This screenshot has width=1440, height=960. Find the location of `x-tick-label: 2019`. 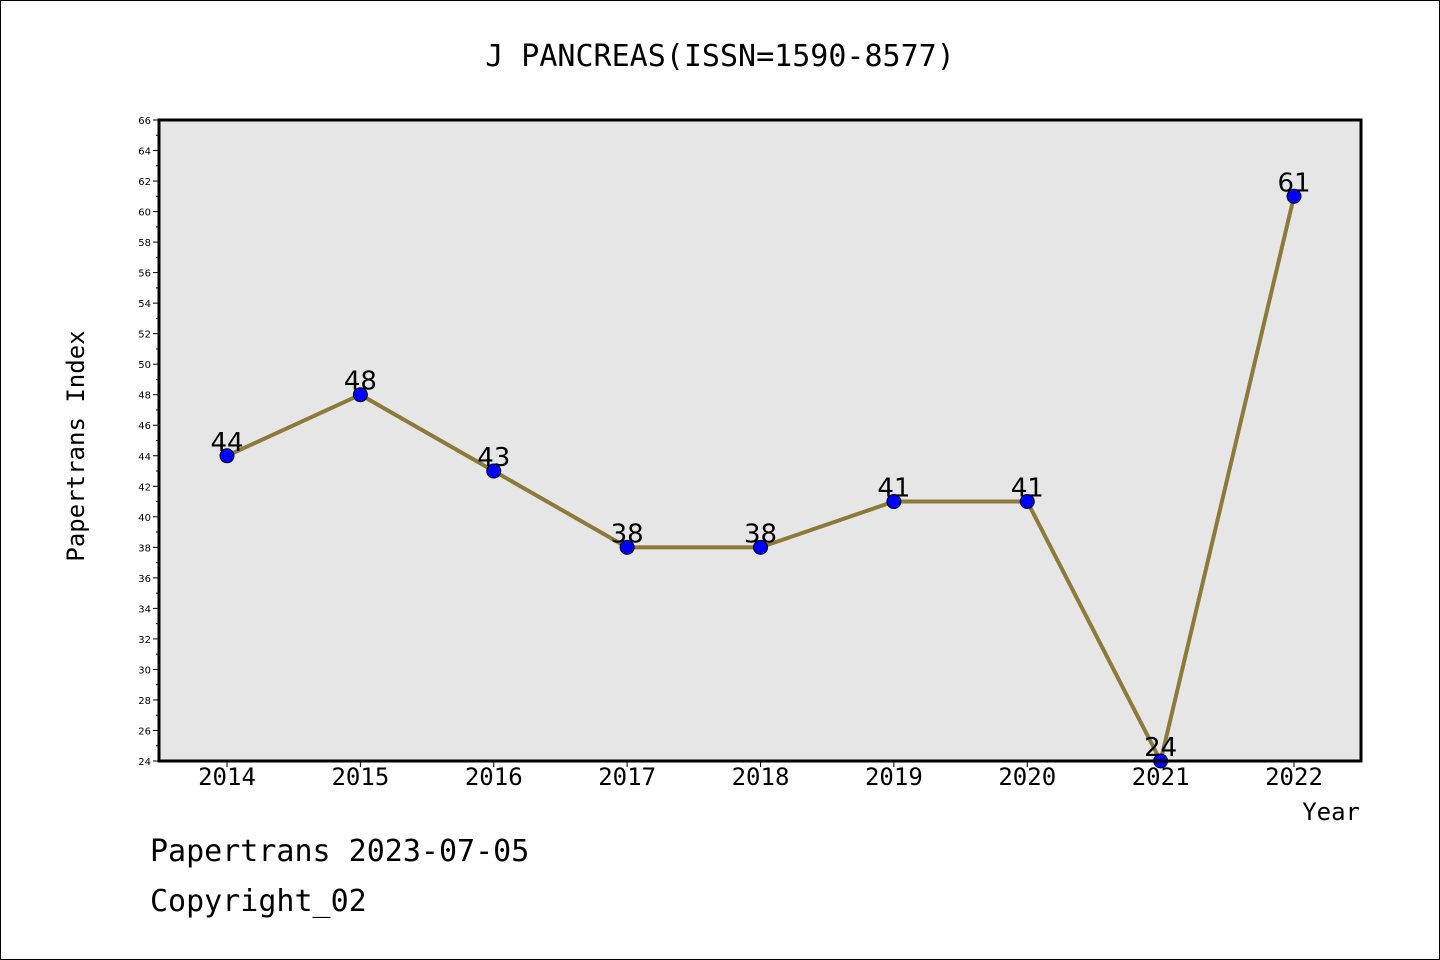

x-tick-label: 2019 is located at coordinates (894, 777).